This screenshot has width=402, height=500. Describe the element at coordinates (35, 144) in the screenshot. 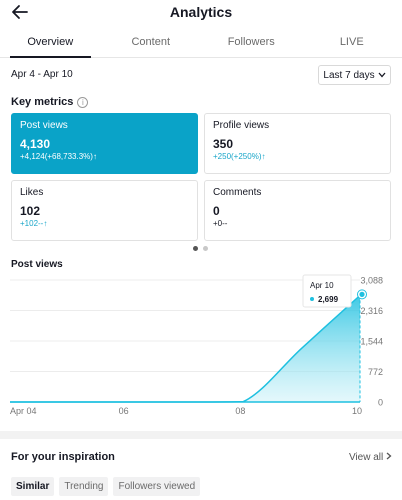

I see `metric-value: 4,130` at that location.